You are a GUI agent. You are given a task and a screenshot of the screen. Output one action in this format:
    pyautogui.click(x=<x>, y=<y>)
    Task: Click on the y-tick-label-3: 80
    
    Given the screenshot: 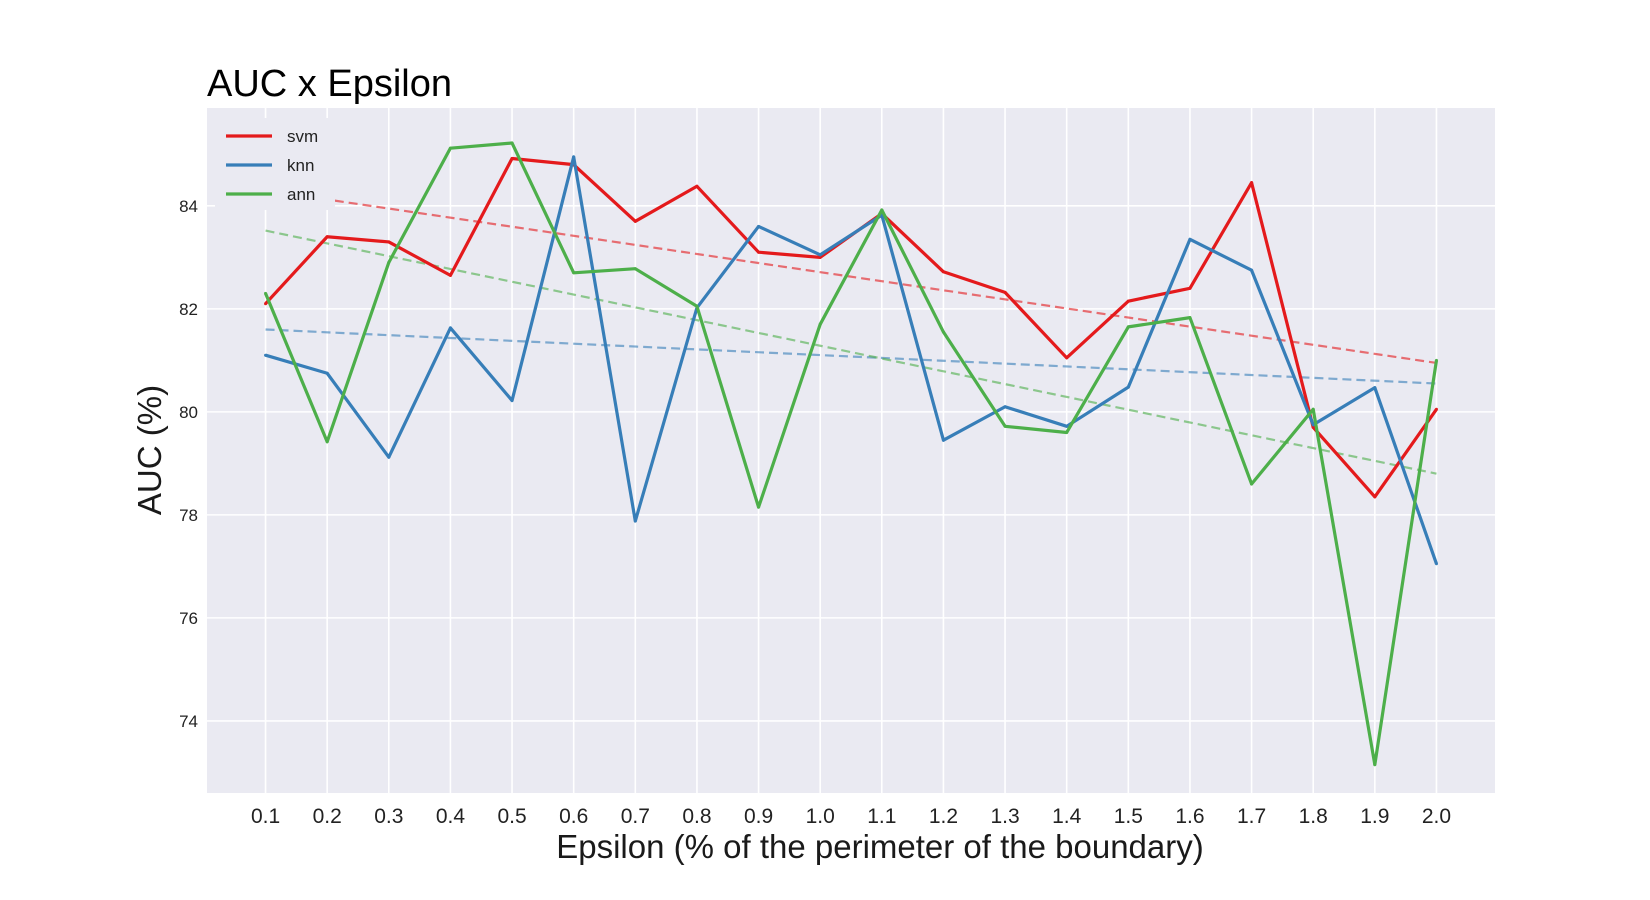 What is the action you would take?
    pyautogui.click(x=188, y=412)
    